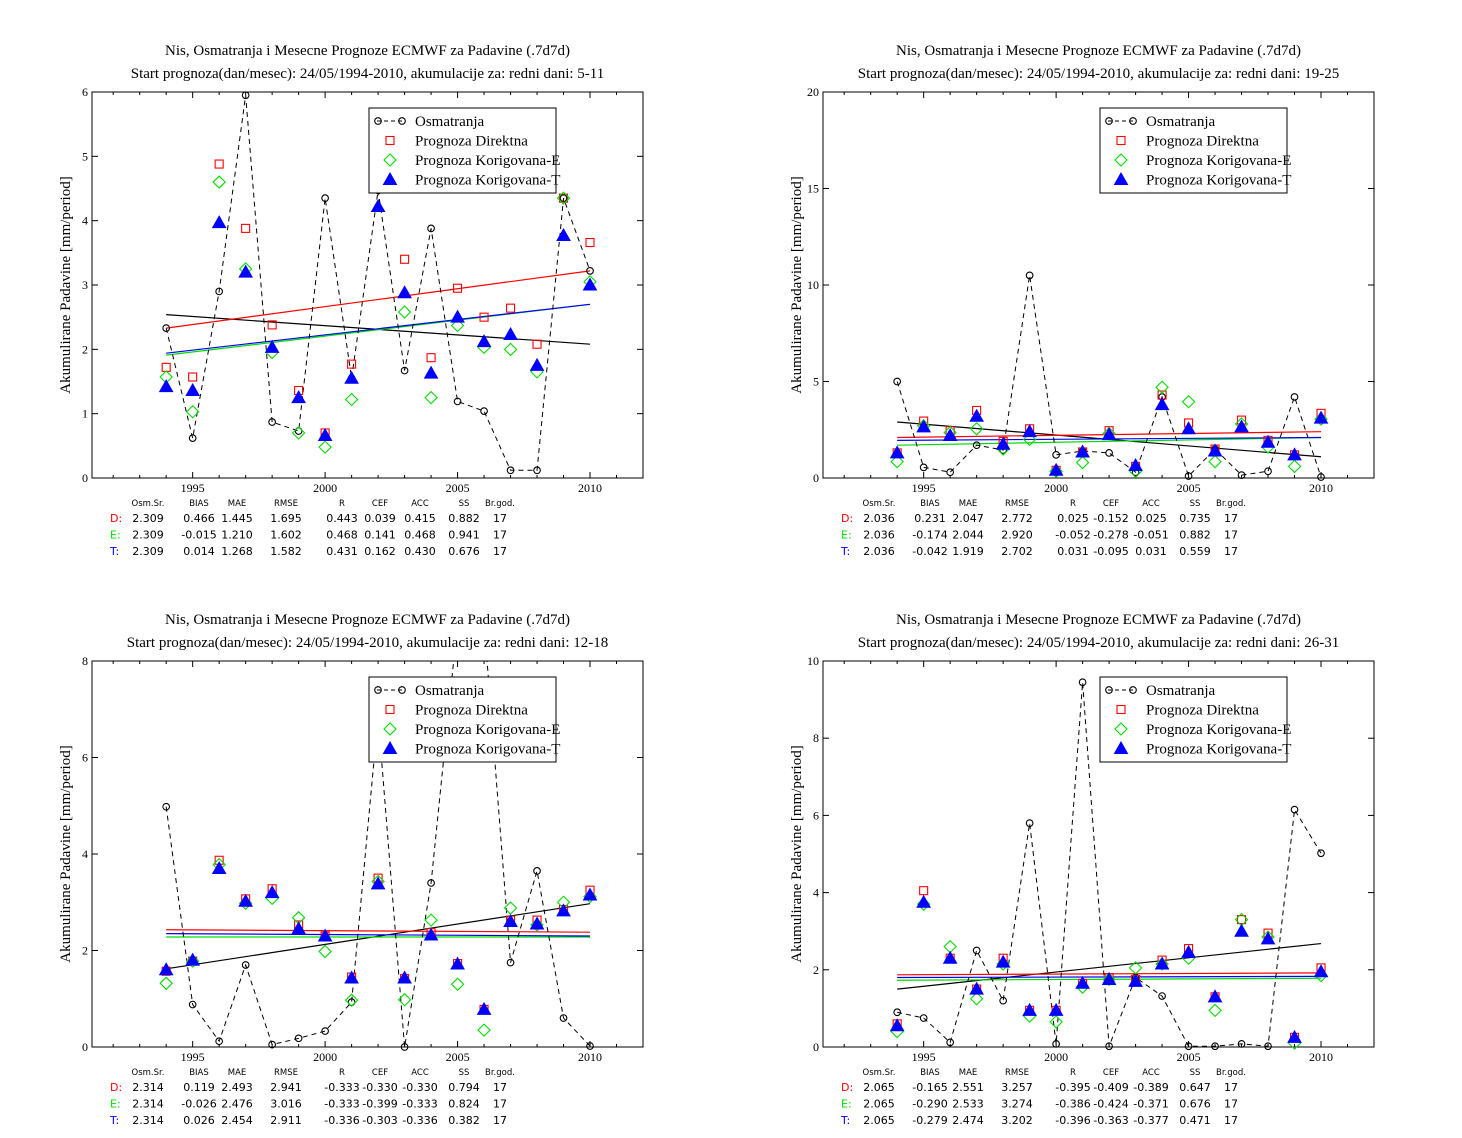 This screenshot has height=1138, width=1462. Describe the element at coordinates (879, 1073) in the screenshot. I see `stats-header: Osm.Sr.` at that location.